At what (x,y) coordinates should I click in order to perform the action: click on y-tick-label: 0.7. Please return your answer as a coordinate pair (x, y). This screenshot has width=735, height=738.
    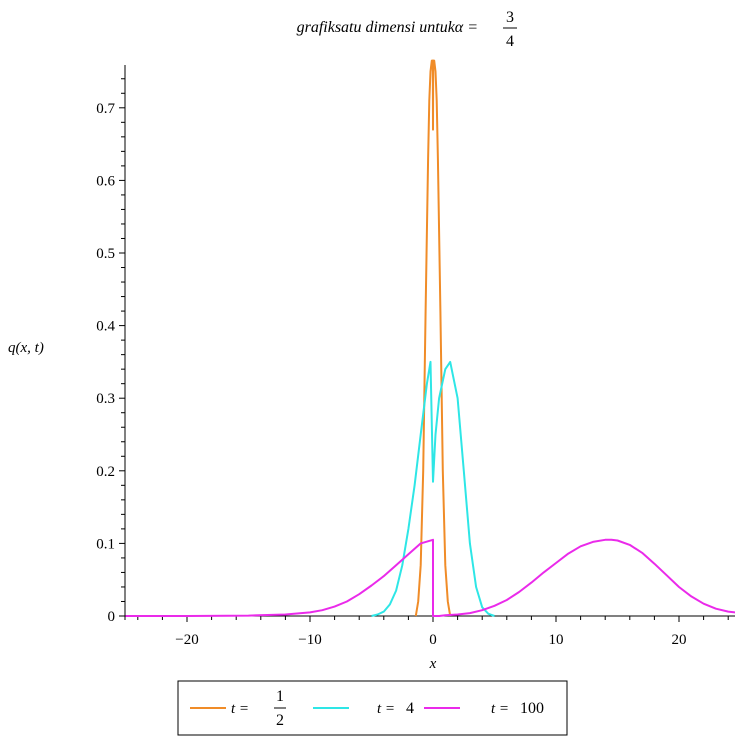
    Looking at the image, I should click on (105, 109).